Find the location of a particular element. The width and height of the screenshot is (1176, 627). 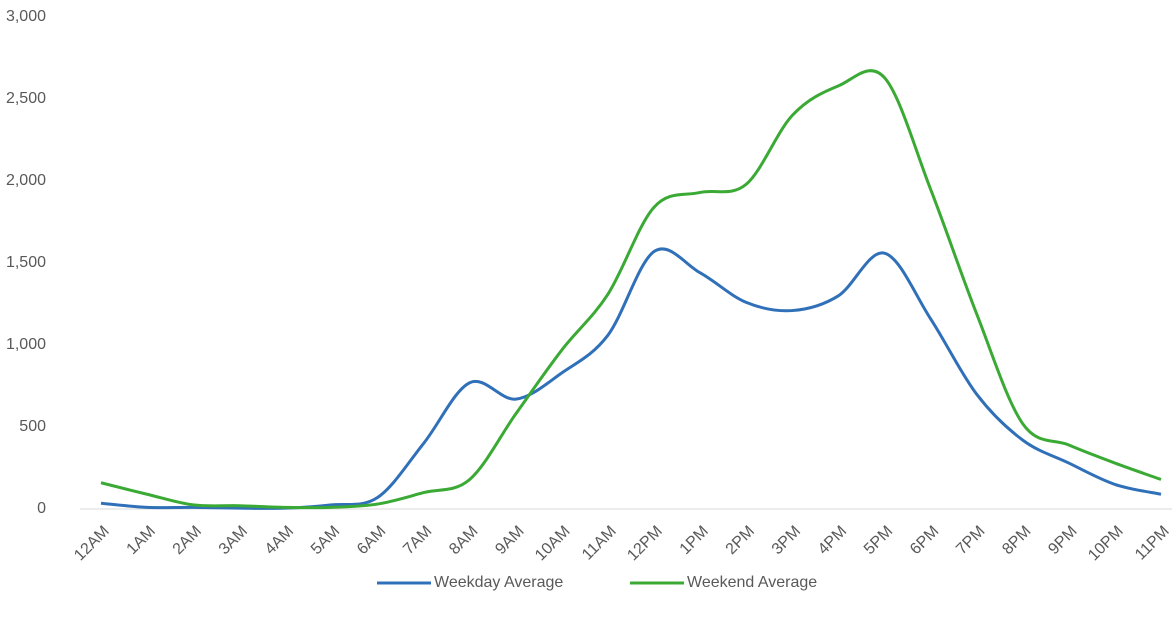

x-tick-label: 11AM is located at coordinates (599, 543).